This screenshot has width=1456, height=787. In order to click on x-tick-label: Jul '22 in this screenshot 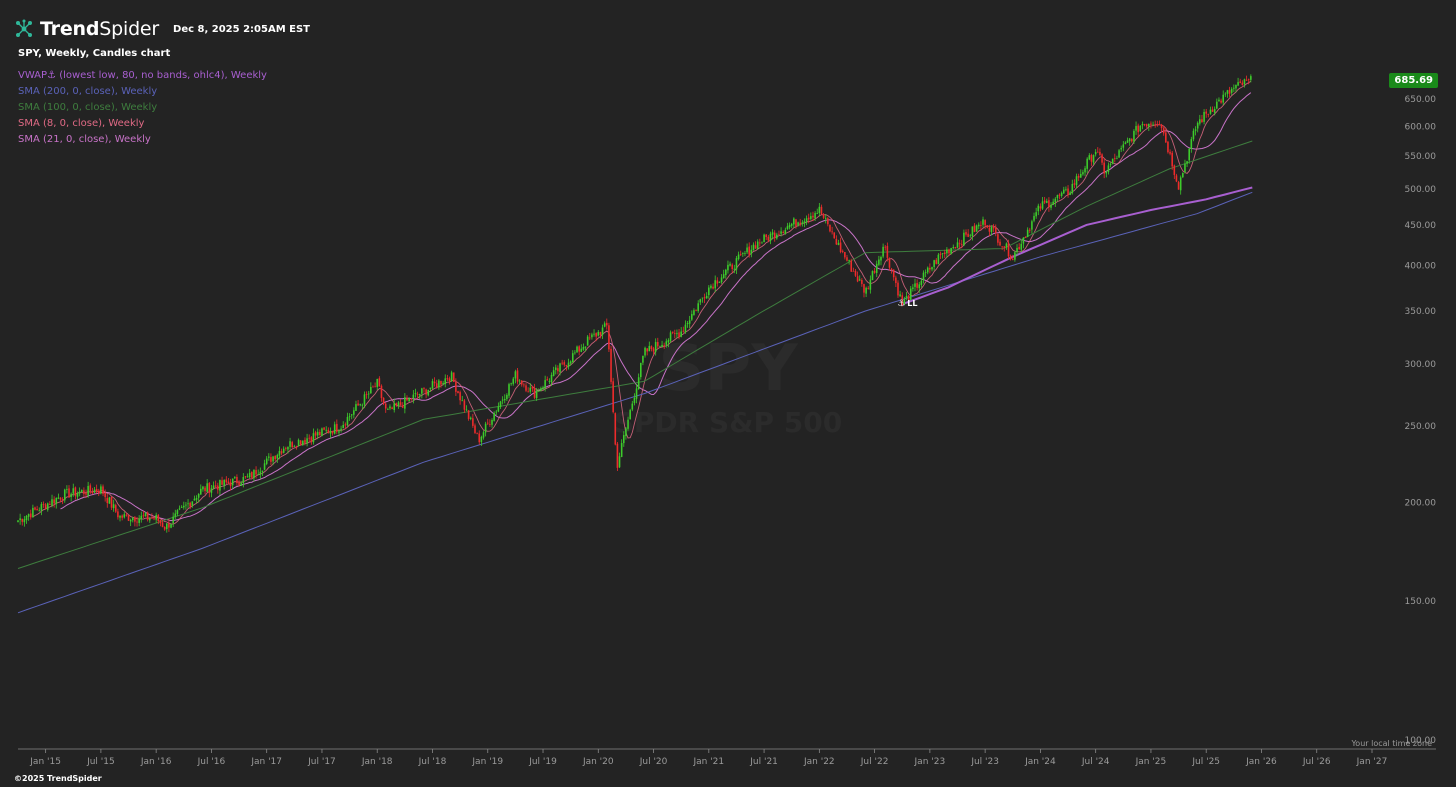, I will do `click(874, 762)`.